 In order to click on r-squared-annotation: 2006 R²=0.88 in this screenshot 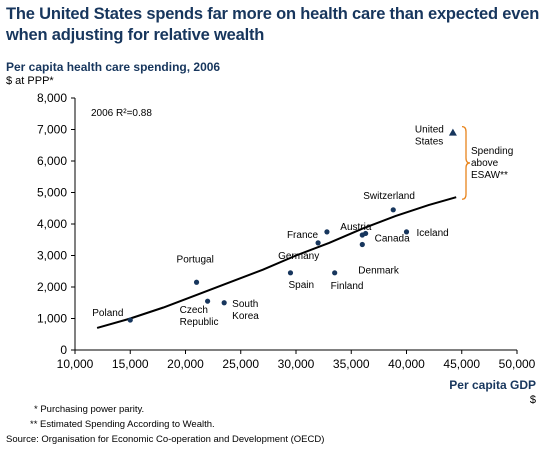, I will do `click(121, 113)`.